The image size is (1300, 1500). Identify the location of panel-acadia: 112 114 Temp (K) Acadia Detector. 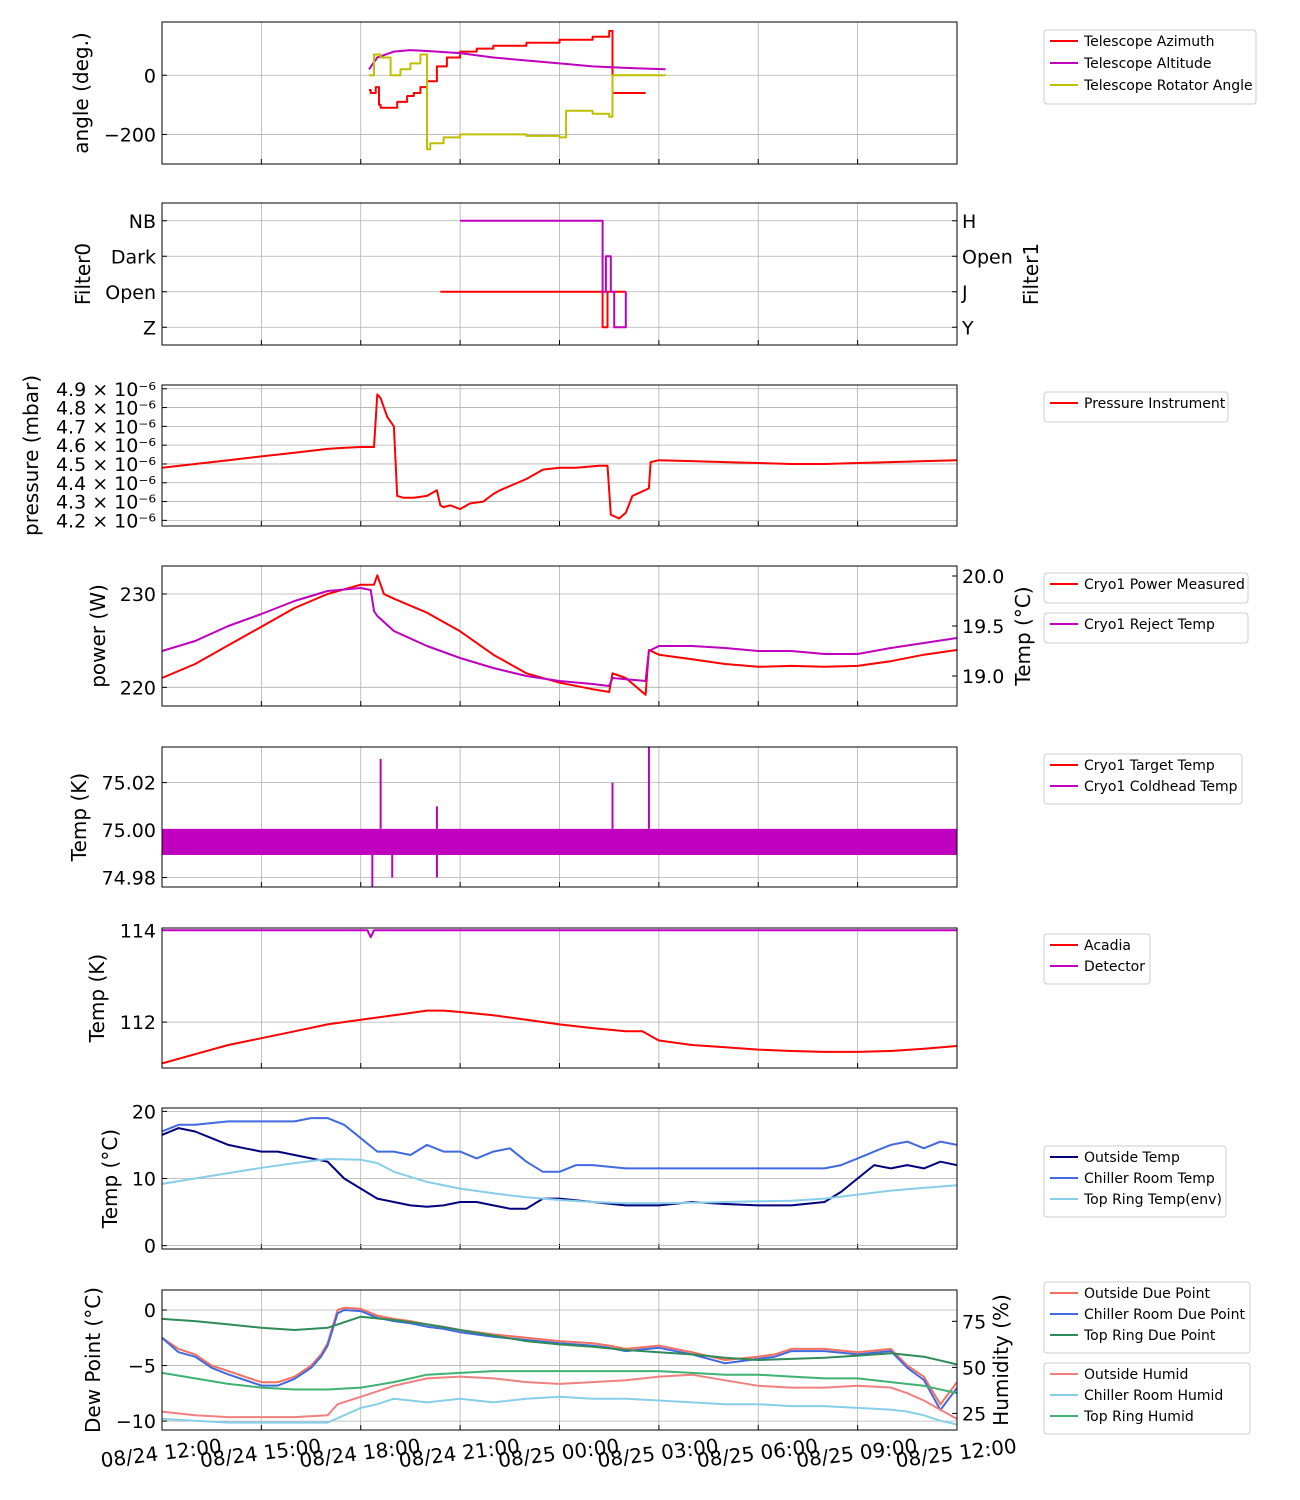
(618, 994).